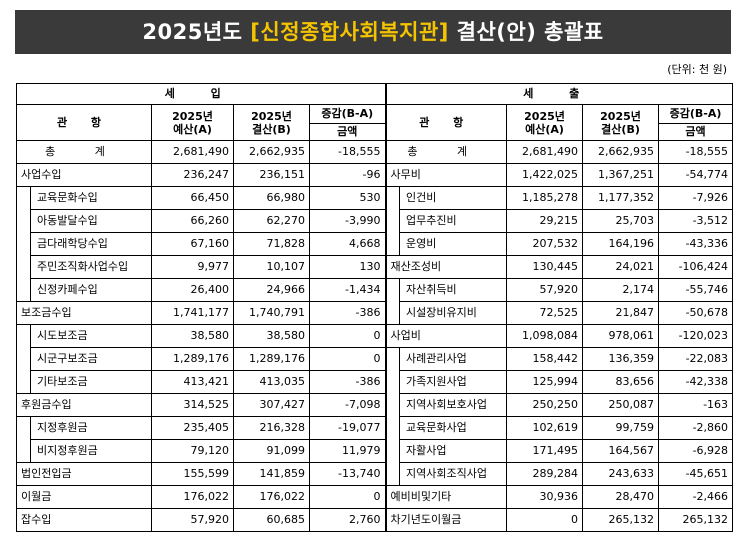 The height and width of the screenshot is (551, 737). What do you see at coordinates (696, 382) in the screenshot?
I see `expense-diff-value: -42,338` at bounding box center [696, 382].